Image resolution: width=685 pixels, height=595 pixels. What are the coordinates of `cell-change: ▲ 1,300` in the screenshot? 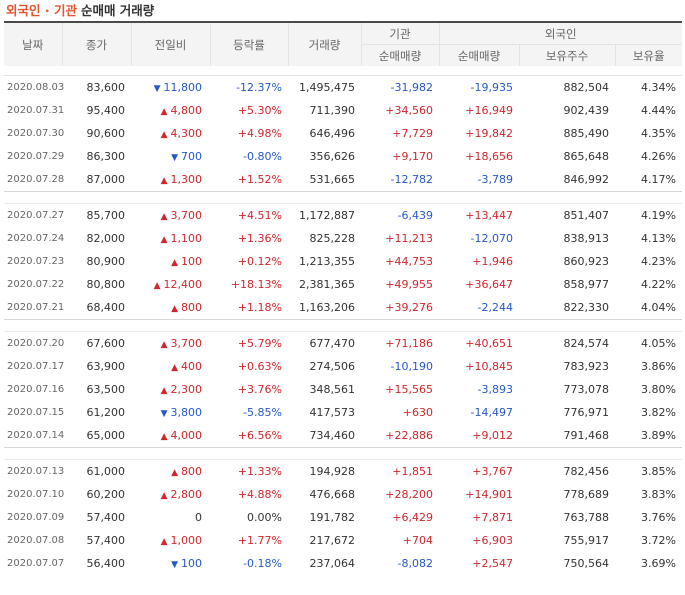 It's located at (170, 180).